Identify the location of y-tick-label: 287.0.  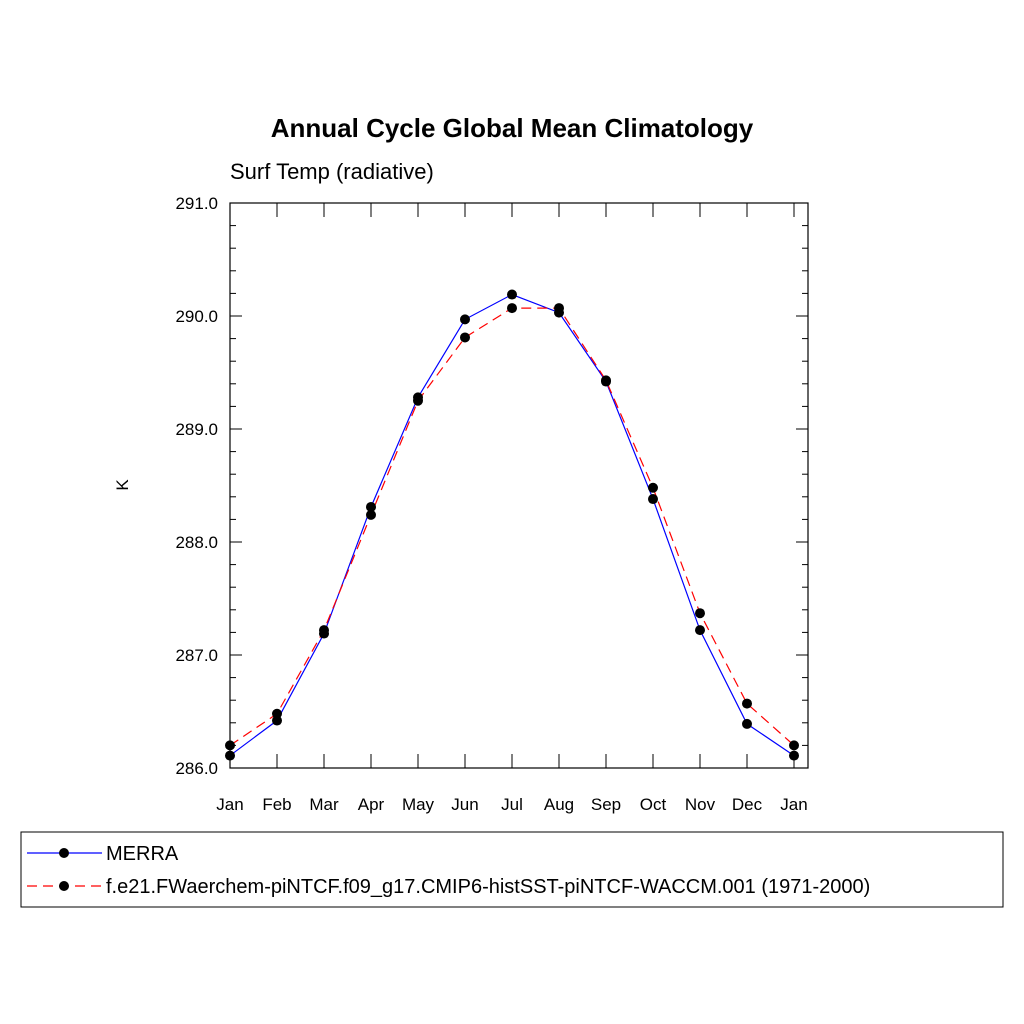
(196, 655).